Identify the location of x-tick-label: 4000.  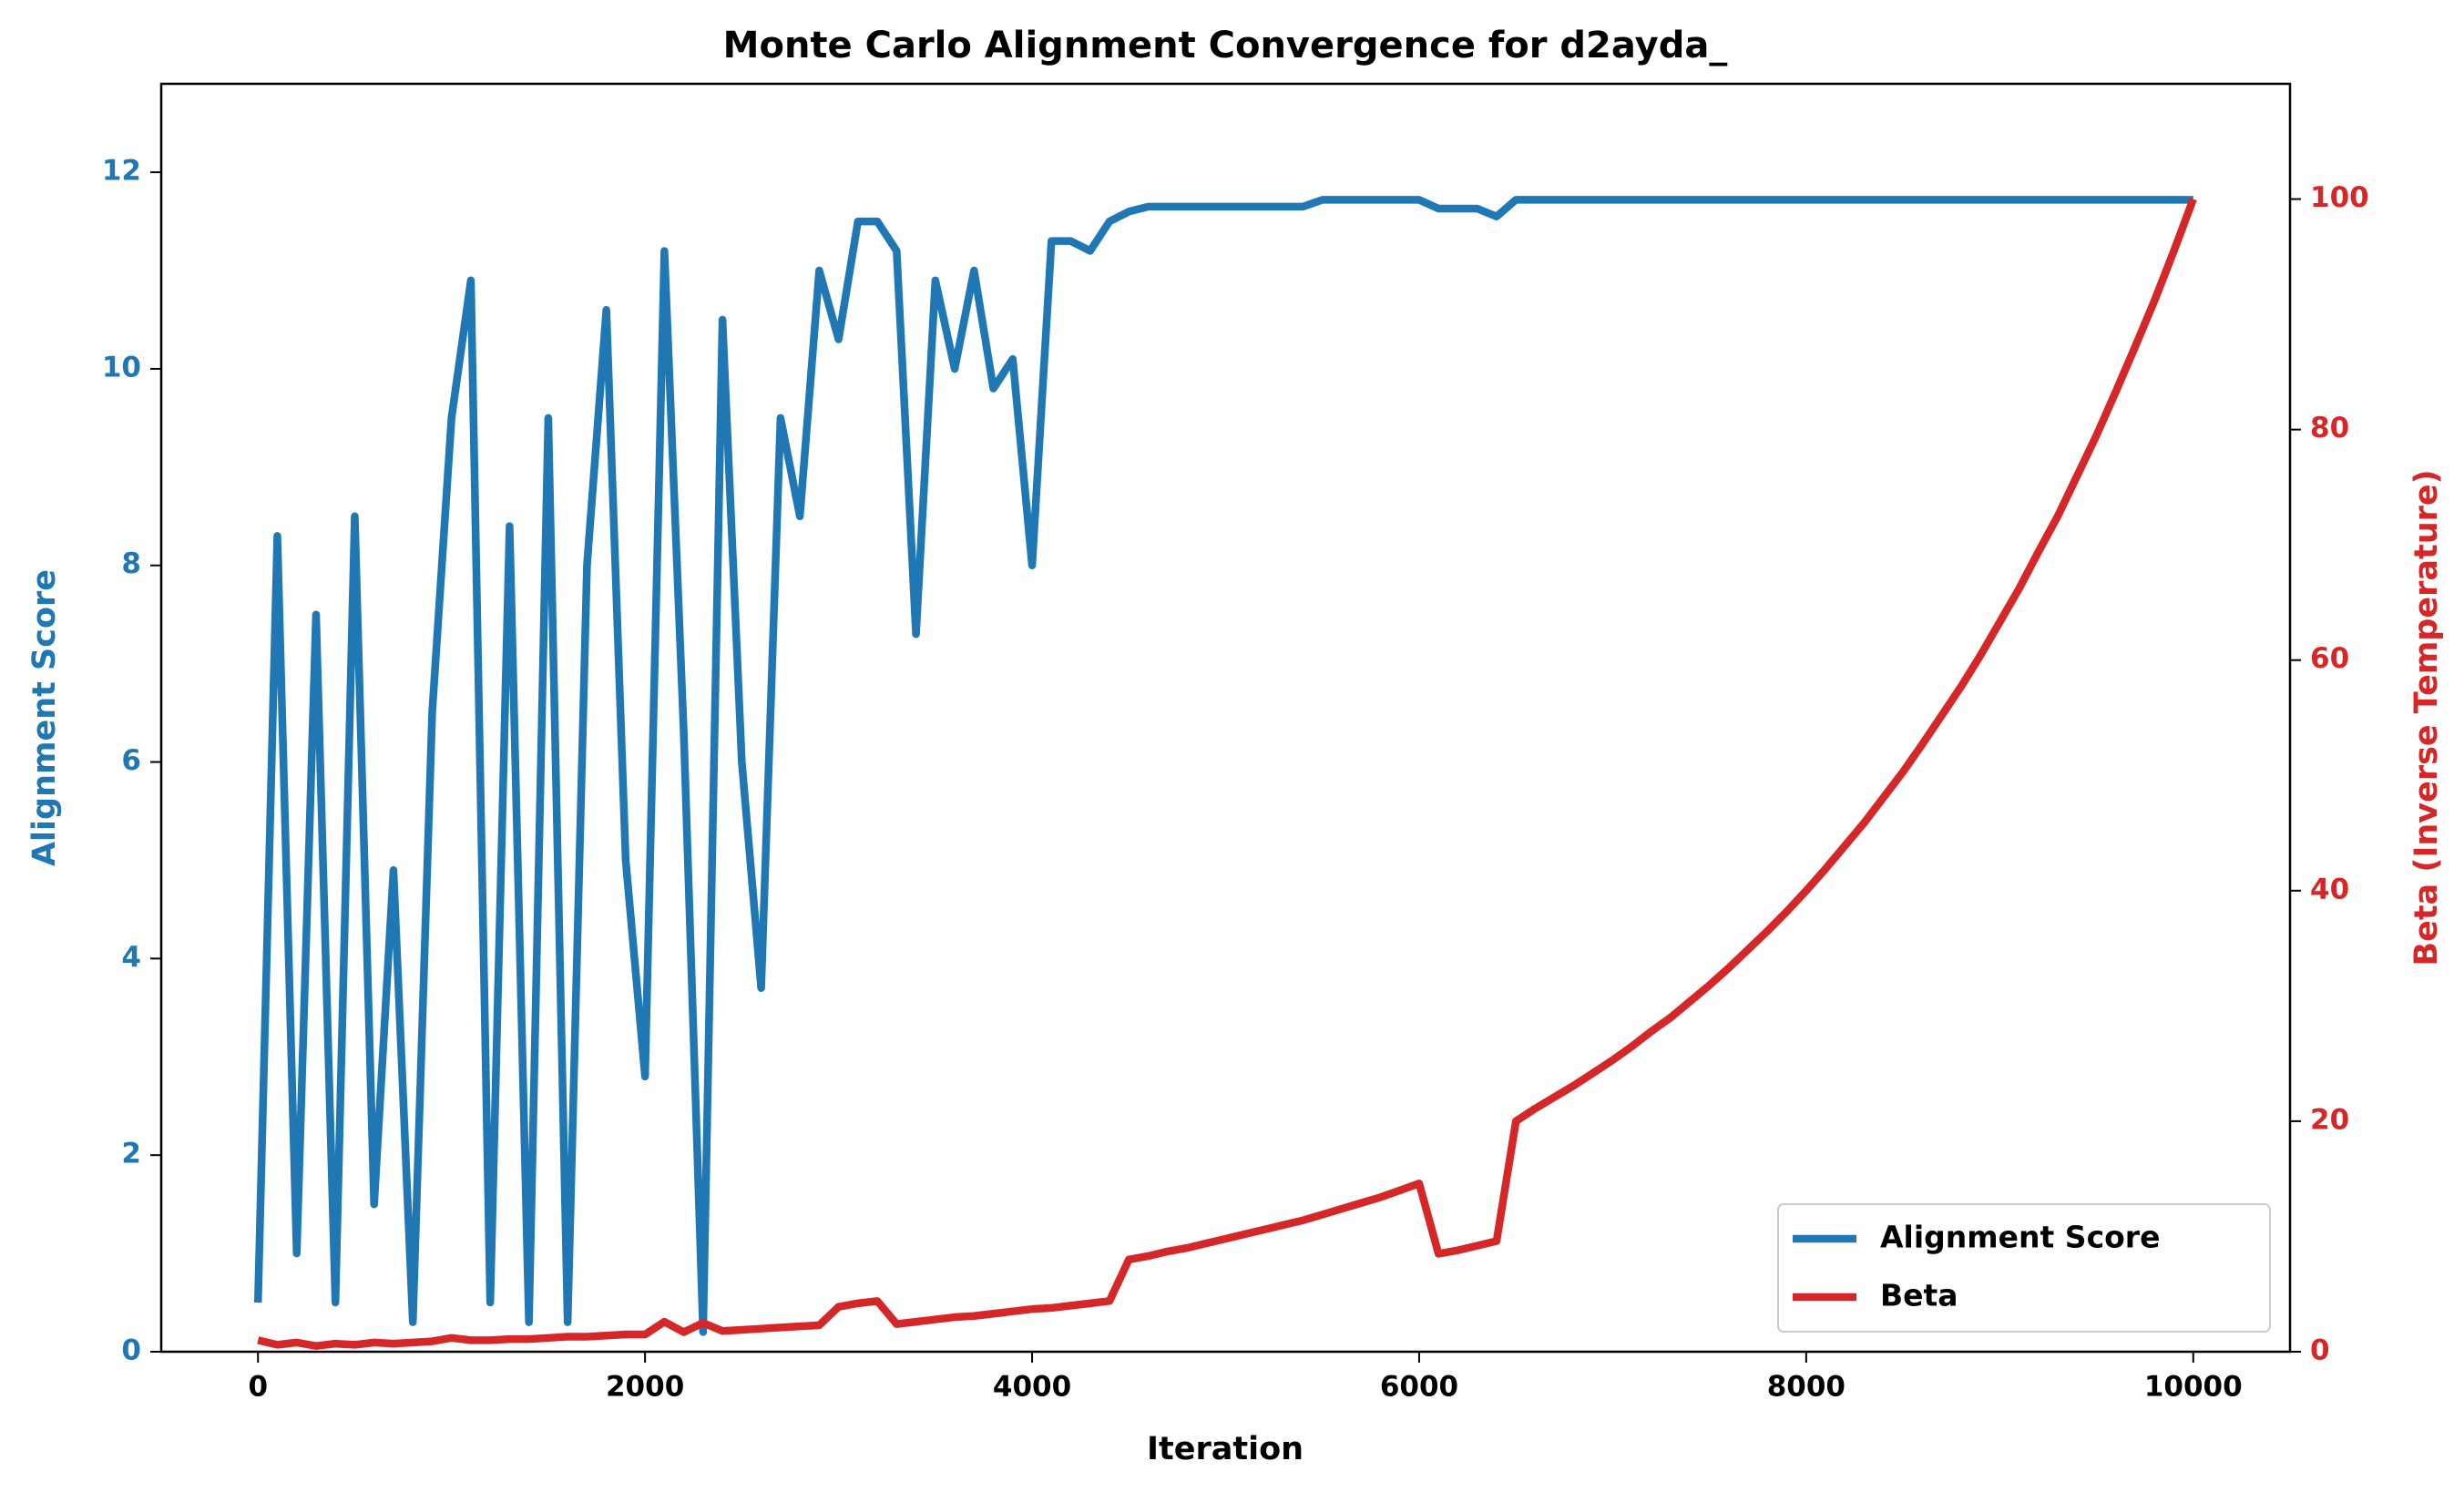
(1032, 1387).